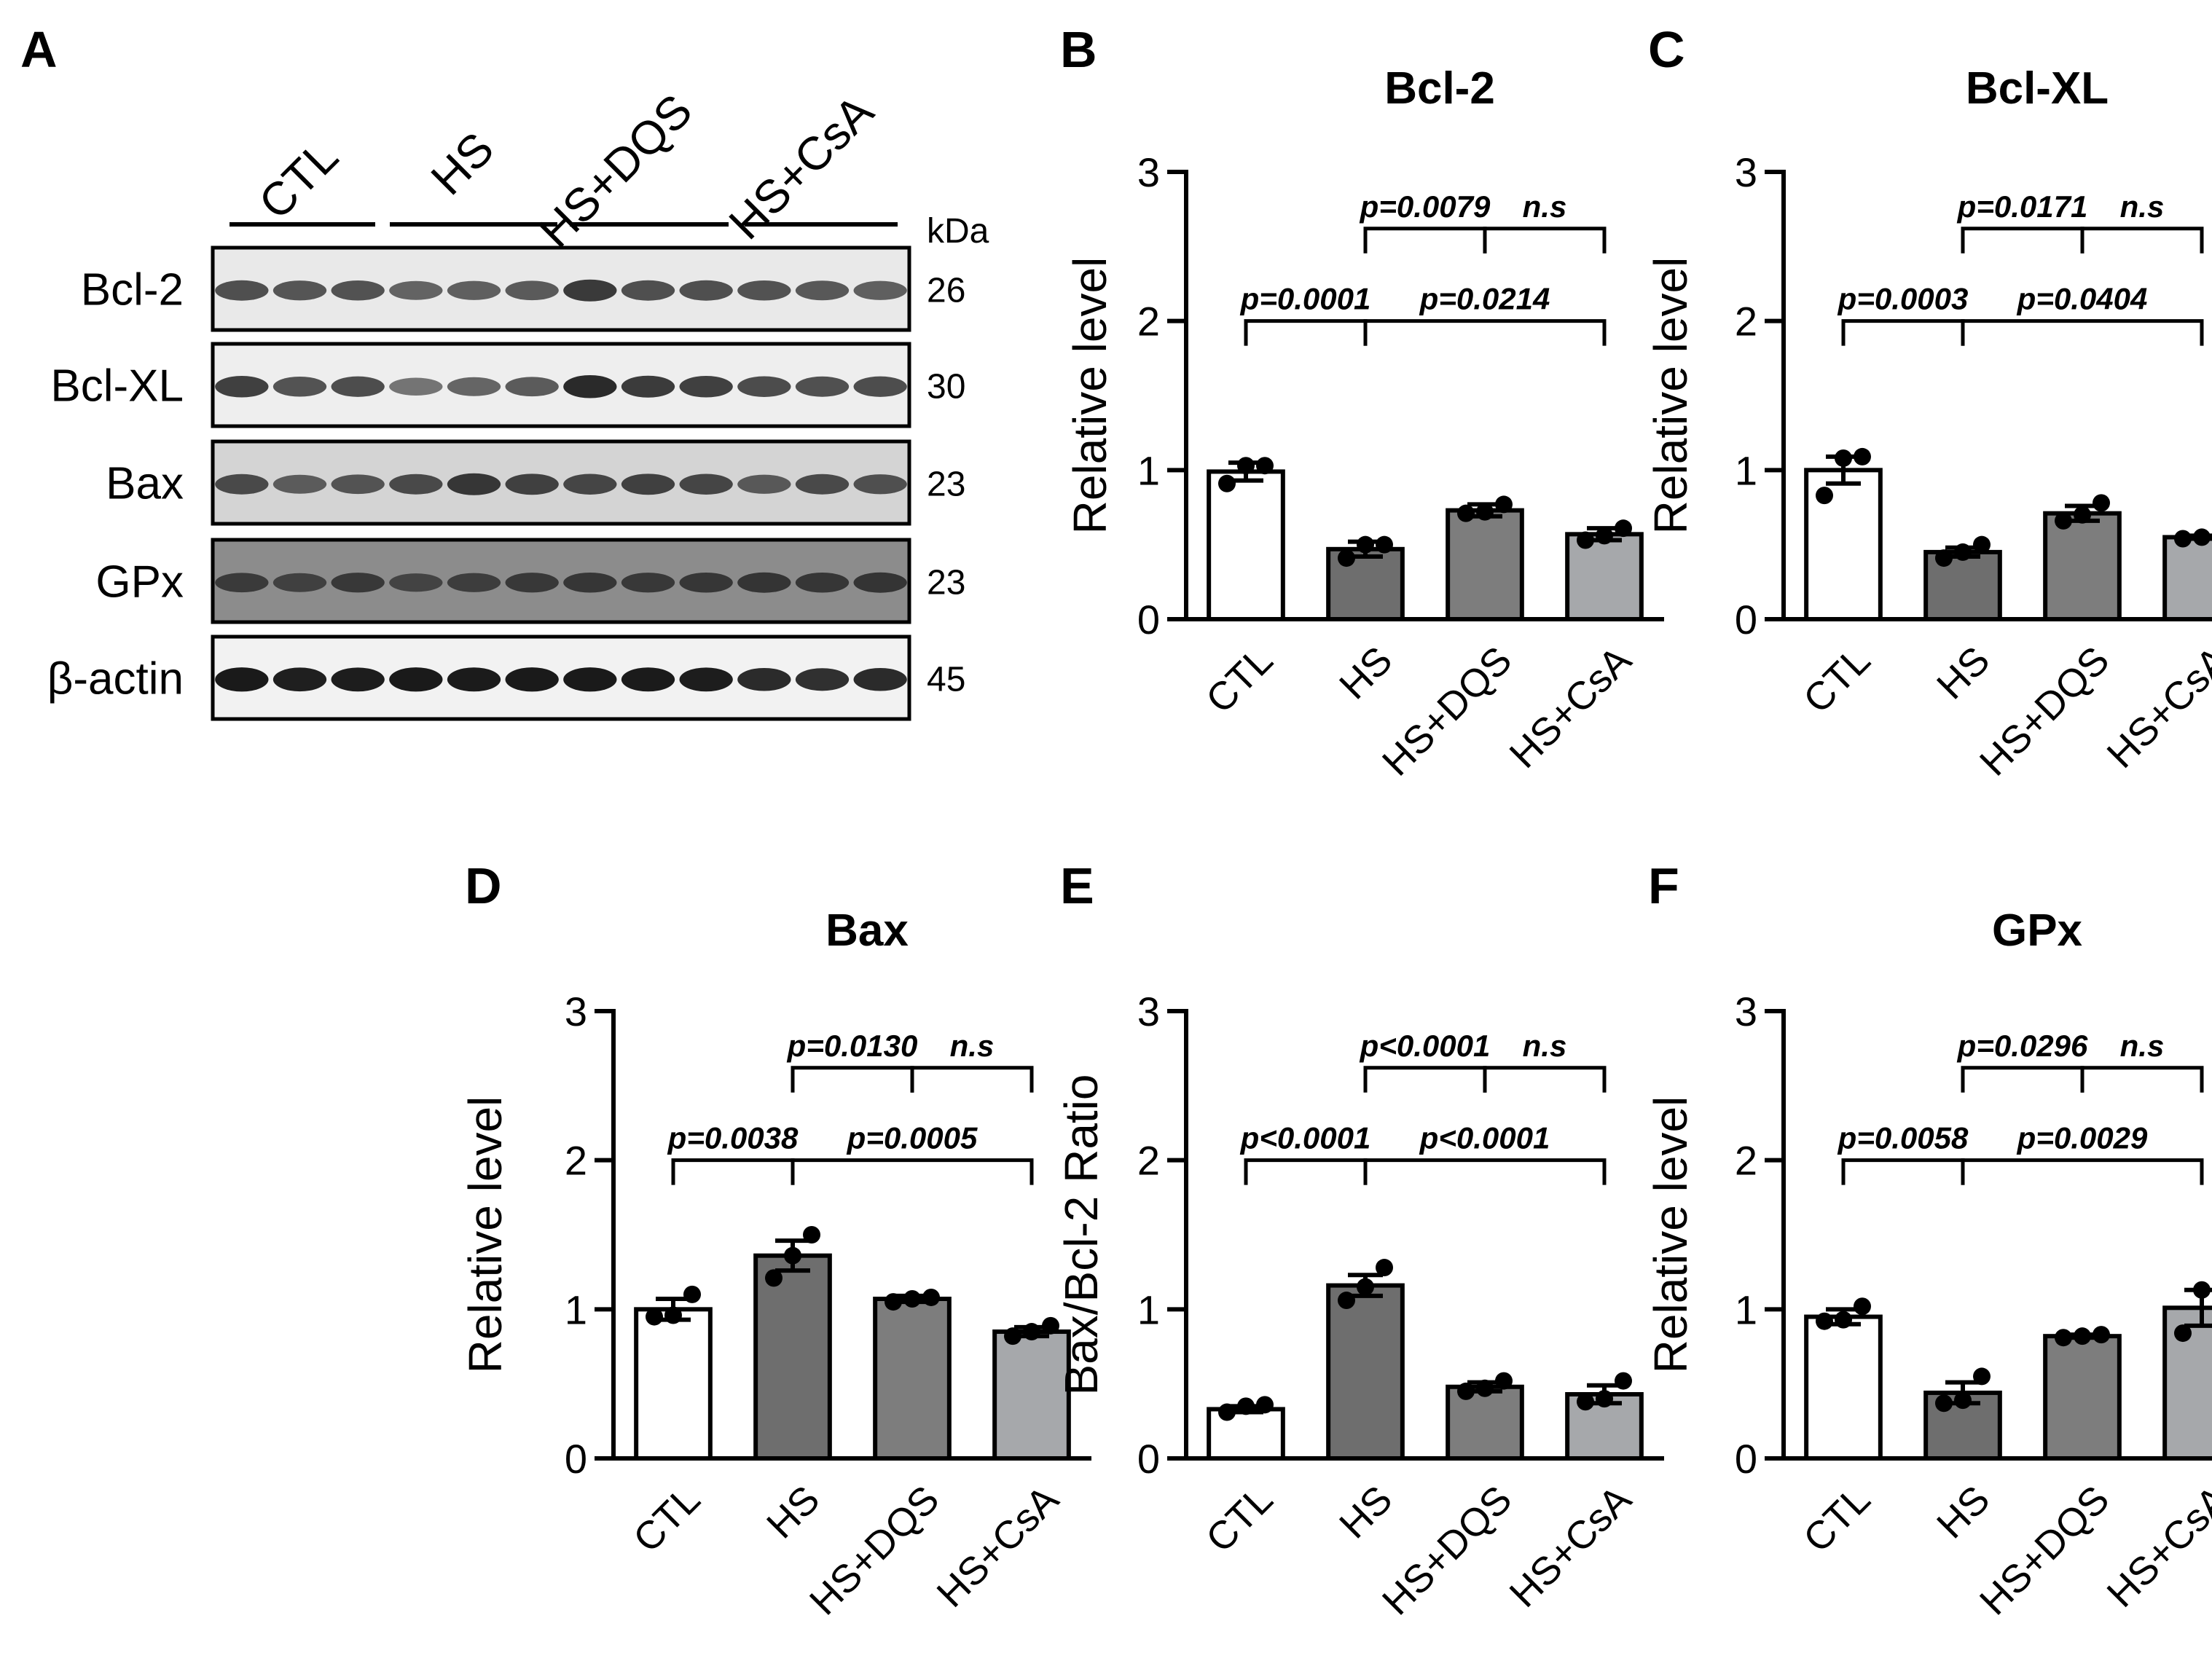 Image resolution: width=2212 pixels, height=1658 pixels. Describe the element at coordinates (1904, 1138) in the screenshot. I see `p-value-label: p=0.0058` at that location.